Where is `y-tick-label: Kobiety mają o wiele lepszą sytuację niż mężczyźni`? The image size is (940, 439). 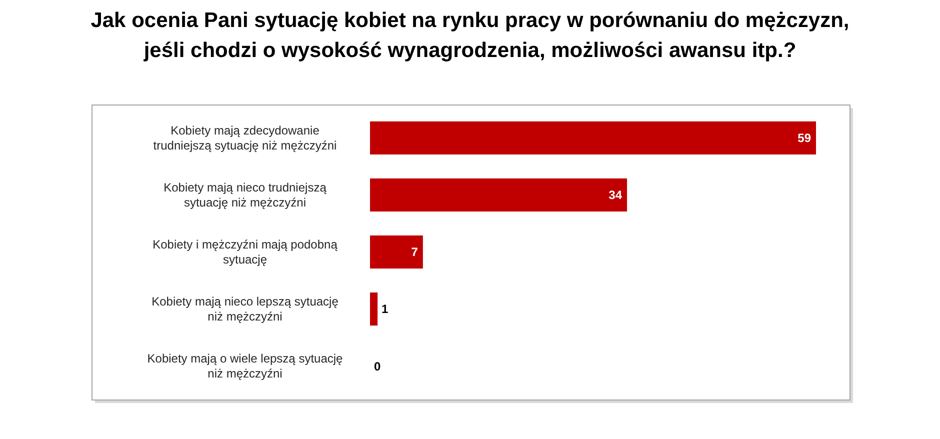 y-tick-label: Kobiety mają o wiele lepszą sytuację niż mężczyźni is located at coordinates (245, 366).